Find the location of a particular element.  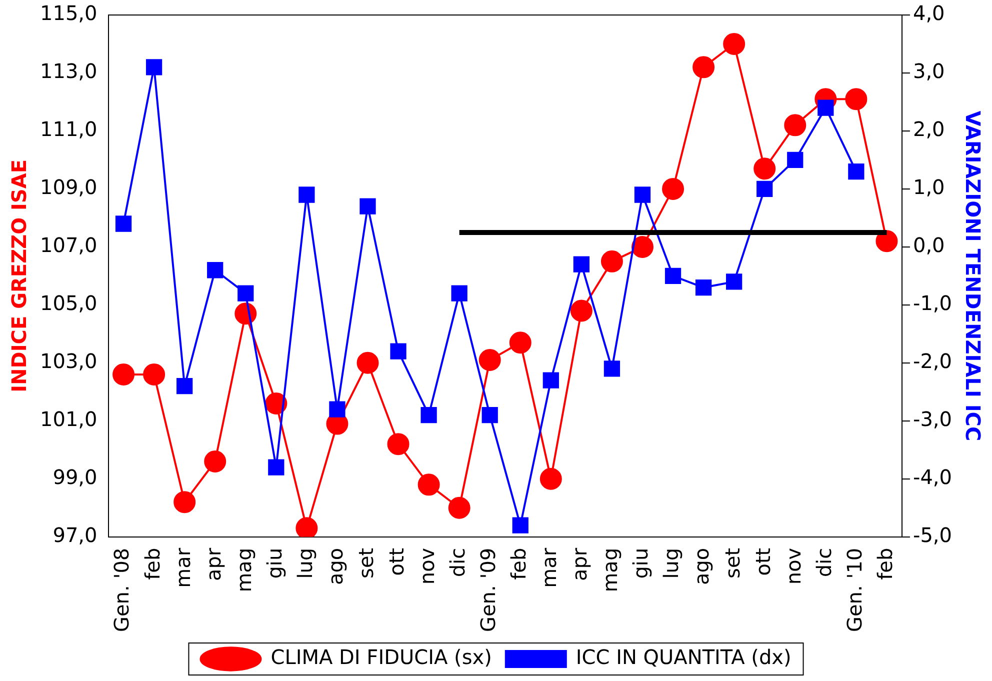

y-tick-label: 113,0 is located at coordinates (69, 71).